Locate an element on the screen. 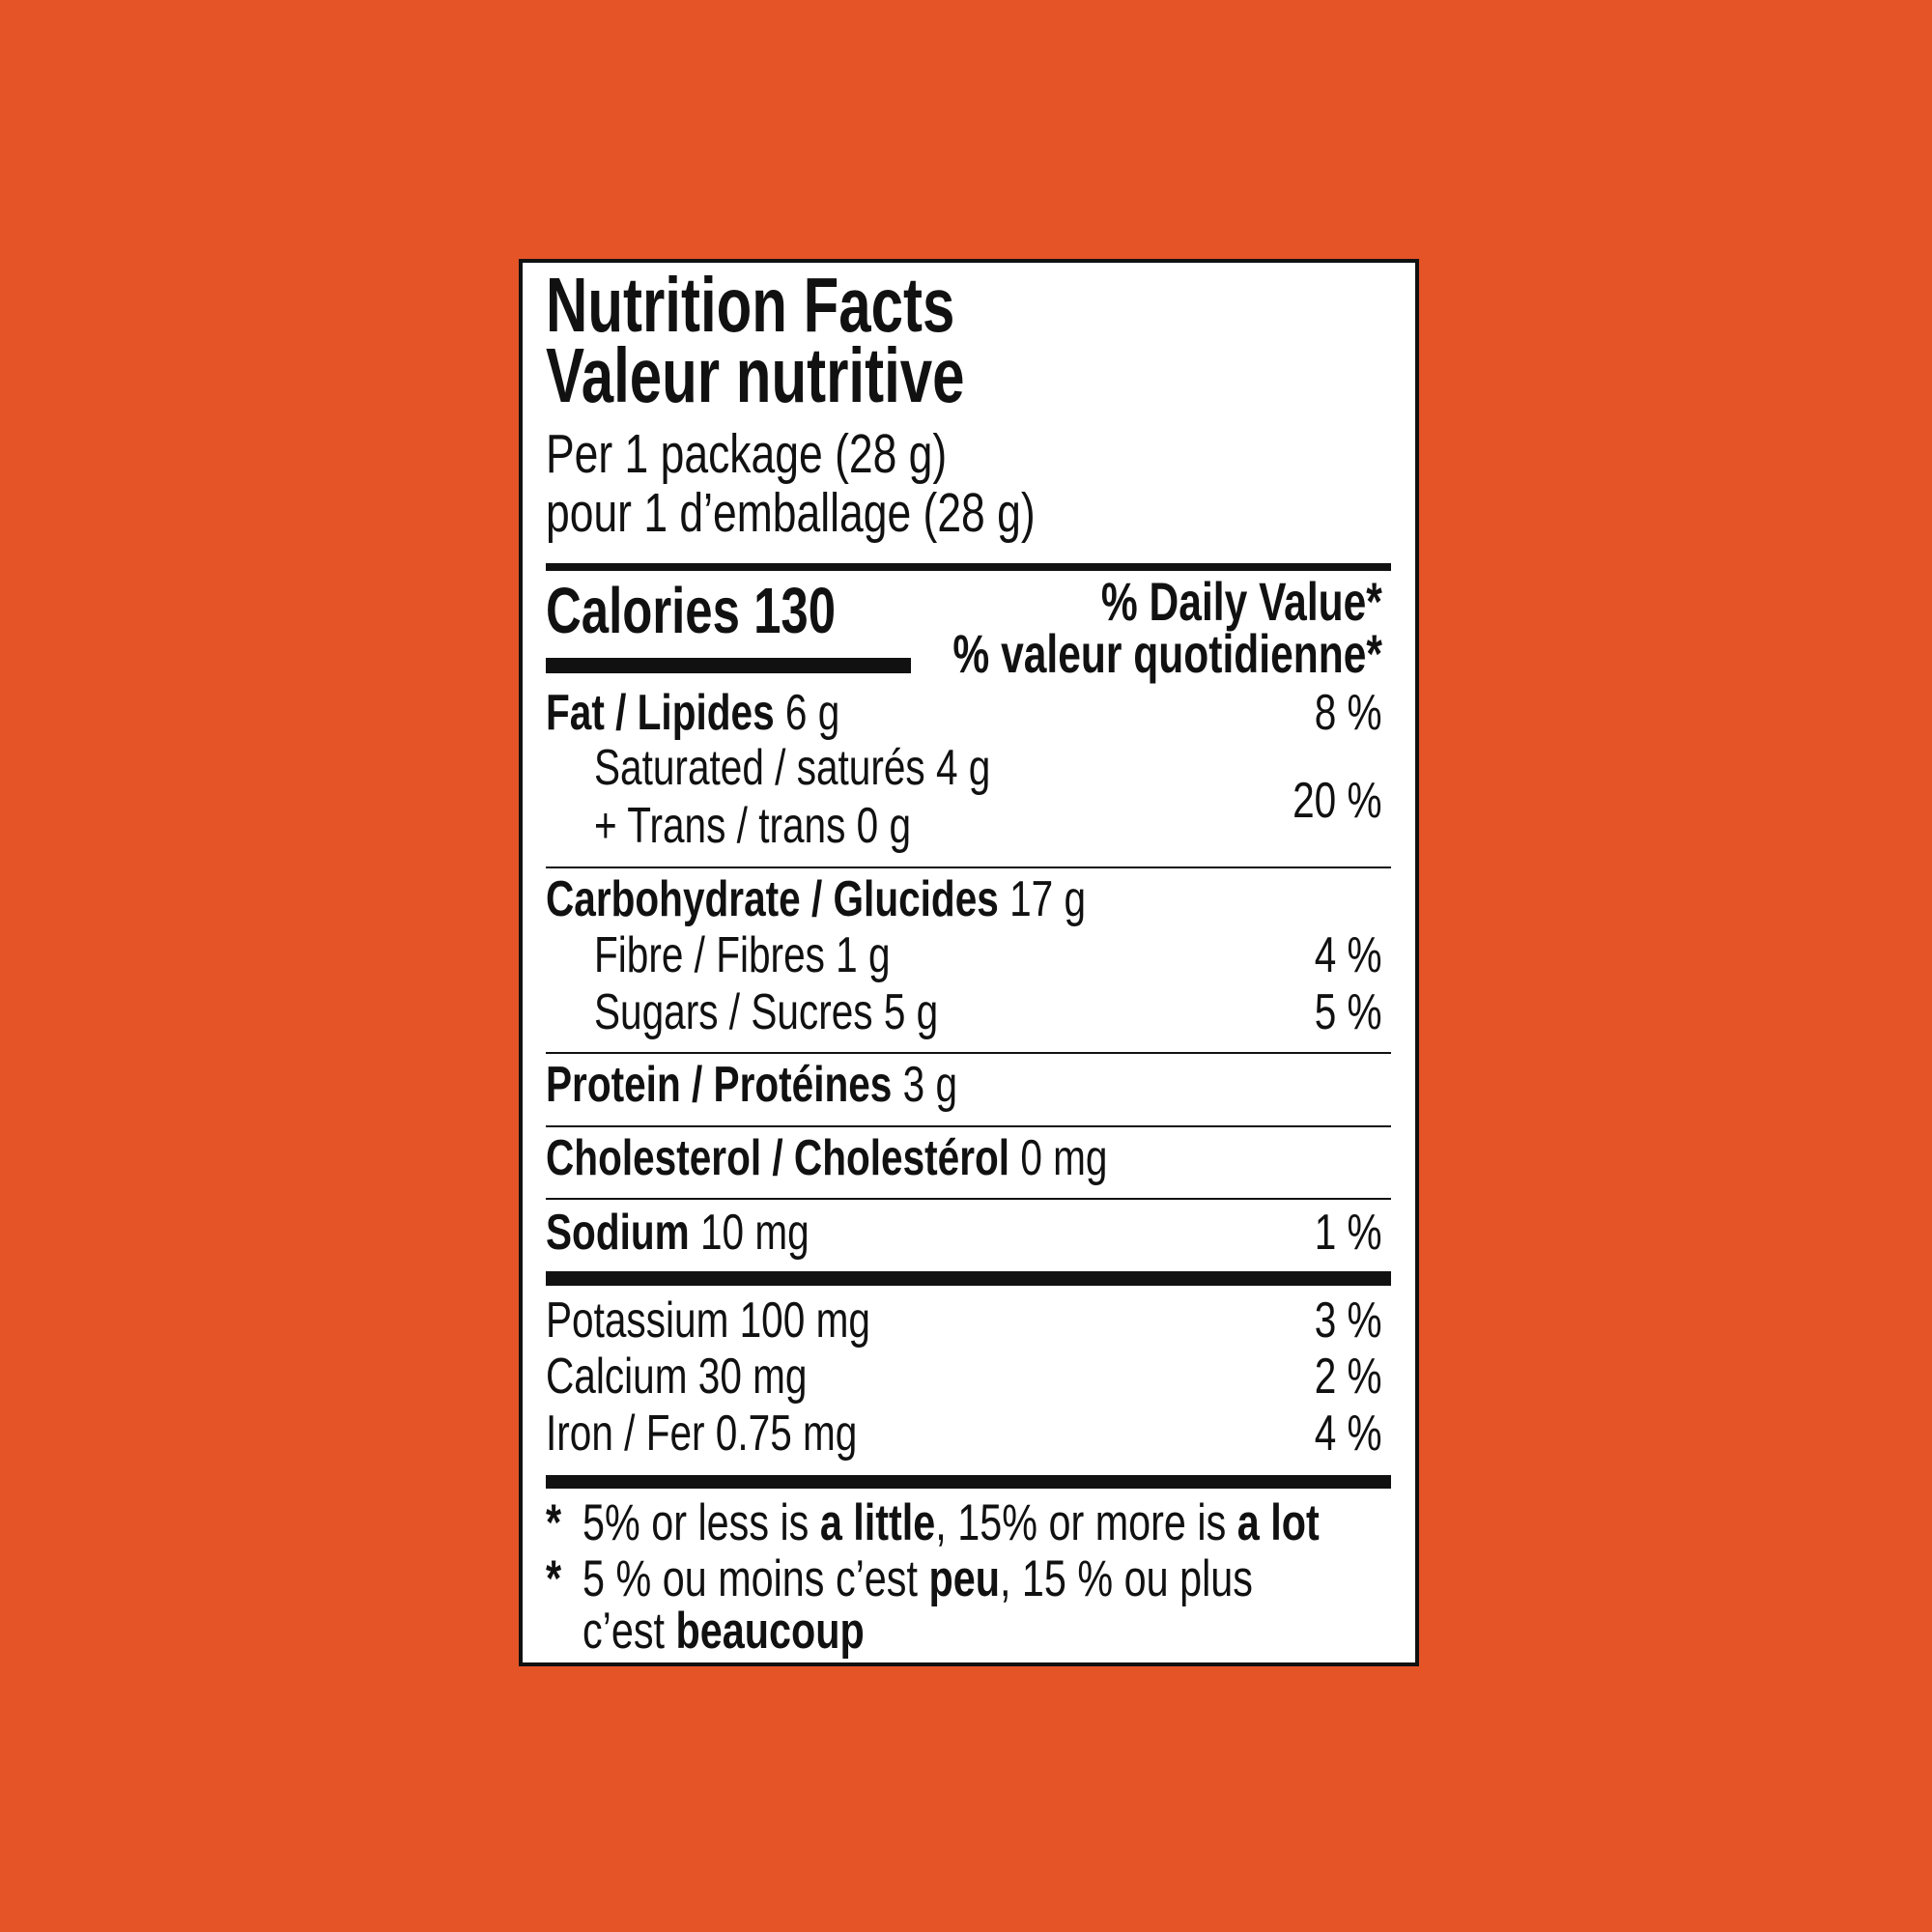  carbohydrate-row: Carbohydrate / Glucides 17 g is located at coordinates (816, 899).